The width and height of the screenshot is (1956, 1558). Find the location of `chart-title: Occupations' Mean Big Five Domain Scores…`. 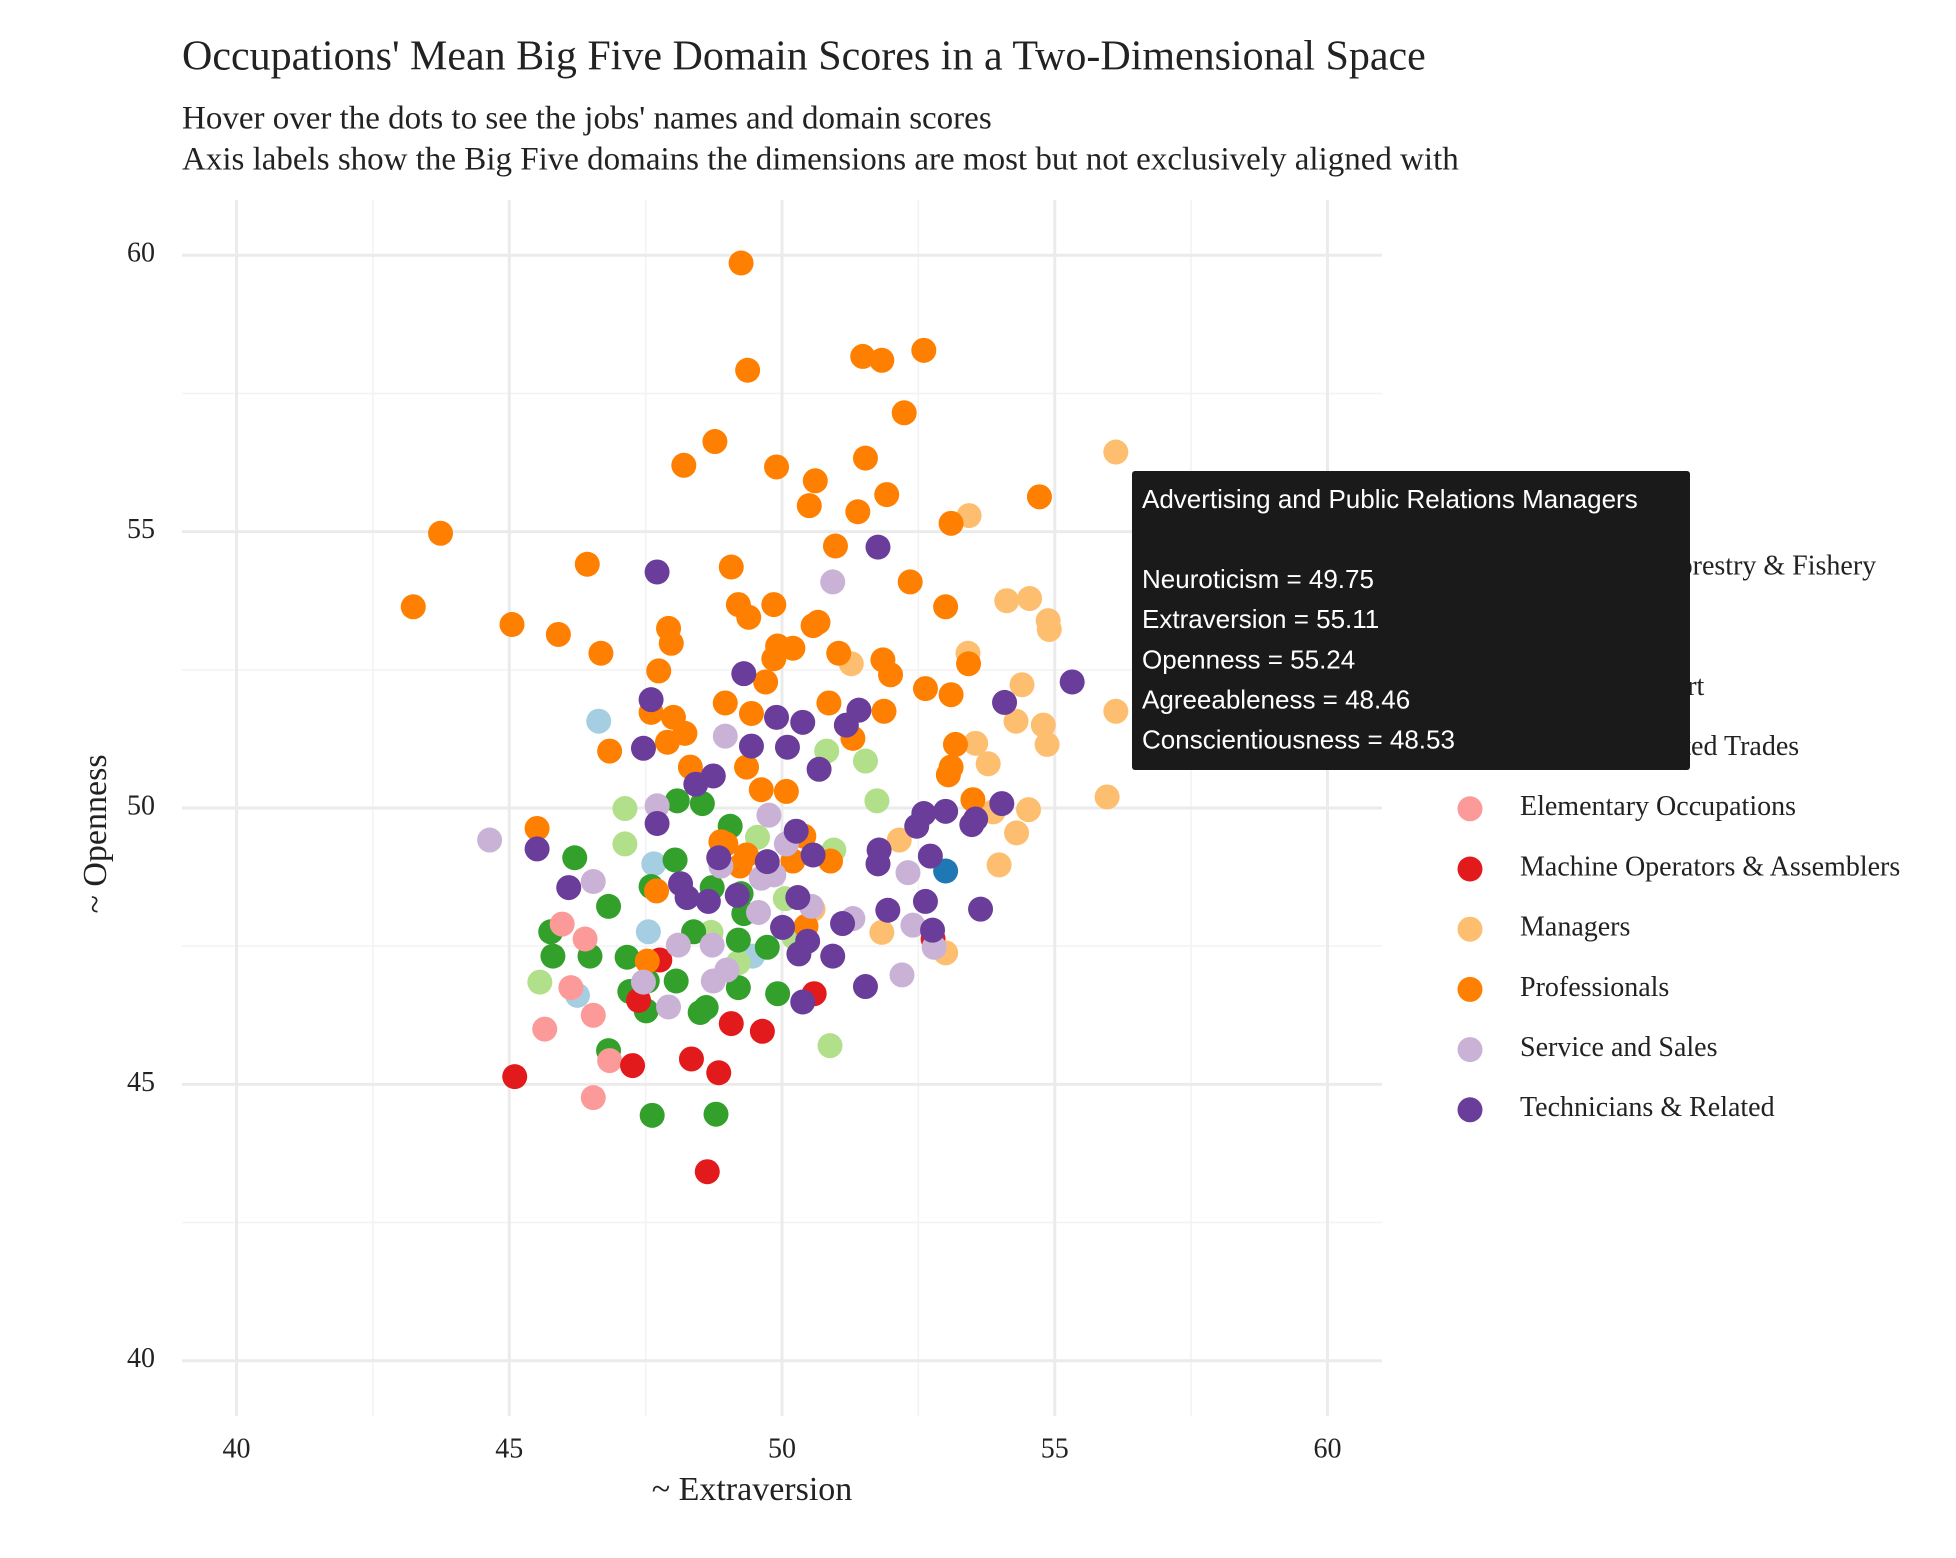

chart-title: Occupations' Mean Big Five Domain Scores… is located at coordinates (804, 57).